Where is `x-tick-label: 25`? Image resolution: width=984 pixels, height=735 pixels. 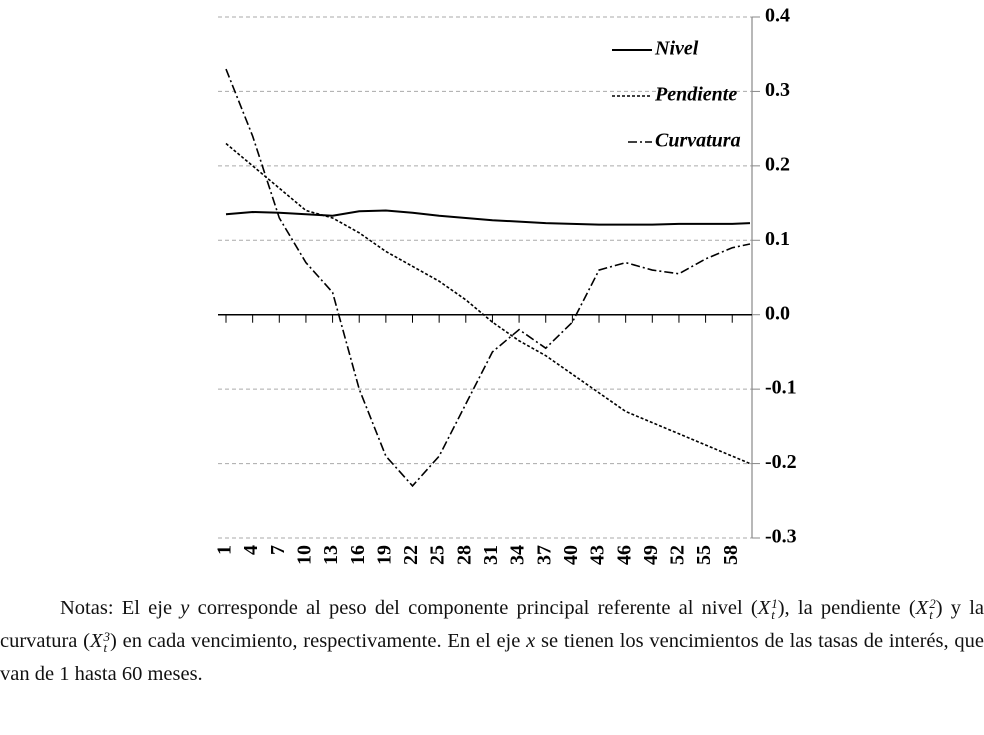 x-tick-label: 25 is located at coordinates (438, 555).